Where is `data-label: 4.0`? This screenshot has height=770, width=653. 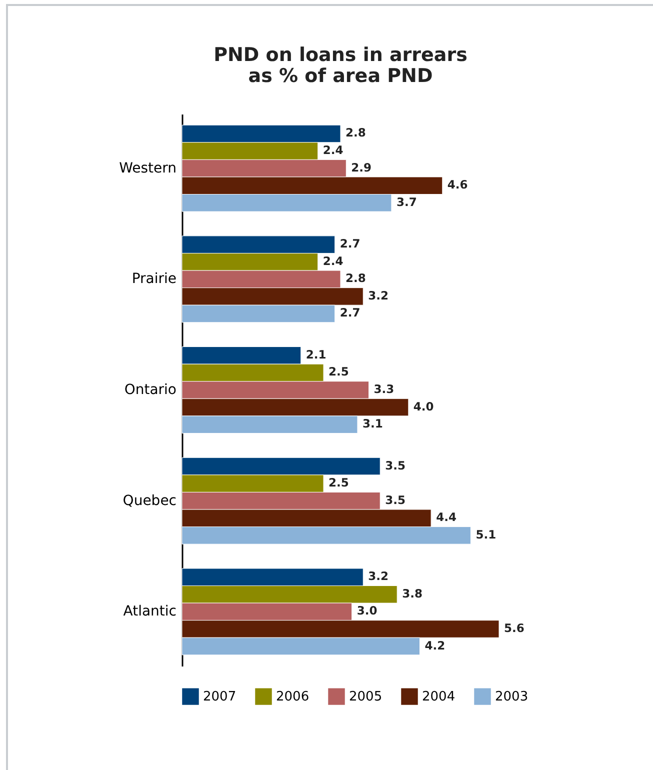
data-label: 4.0 is located at coordinates (423, 406).